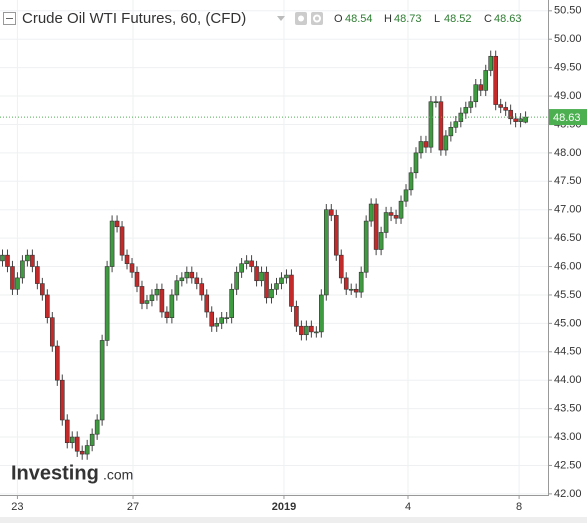 The height and width of the screenshot is (523, 587). What do you see at coordinates (72, 473) in the screenshot?
I see `watermark: Investing .com` at bounding box center [72, 473].